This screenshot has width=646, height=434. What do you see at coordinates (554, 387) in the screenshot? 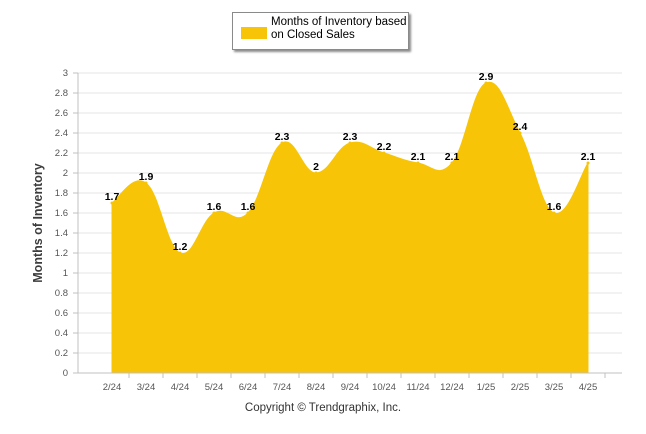
I see `x-tick-label: 3/25` at bounding box center [554, 387].